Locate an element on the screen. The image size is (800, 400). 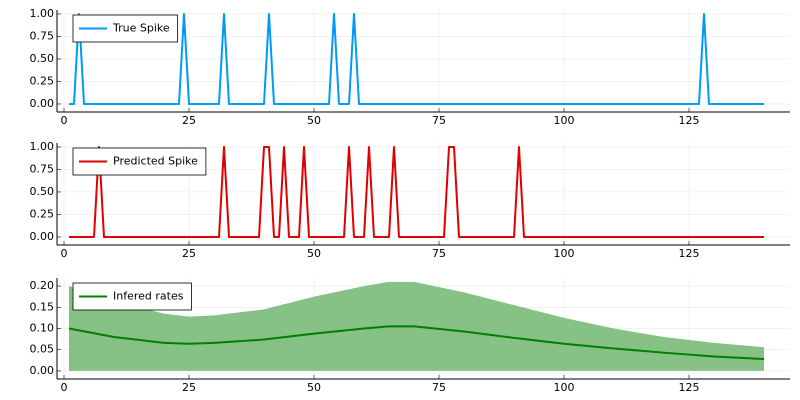
y-tick-label: 0.15 is located at coordinates (42, 306).